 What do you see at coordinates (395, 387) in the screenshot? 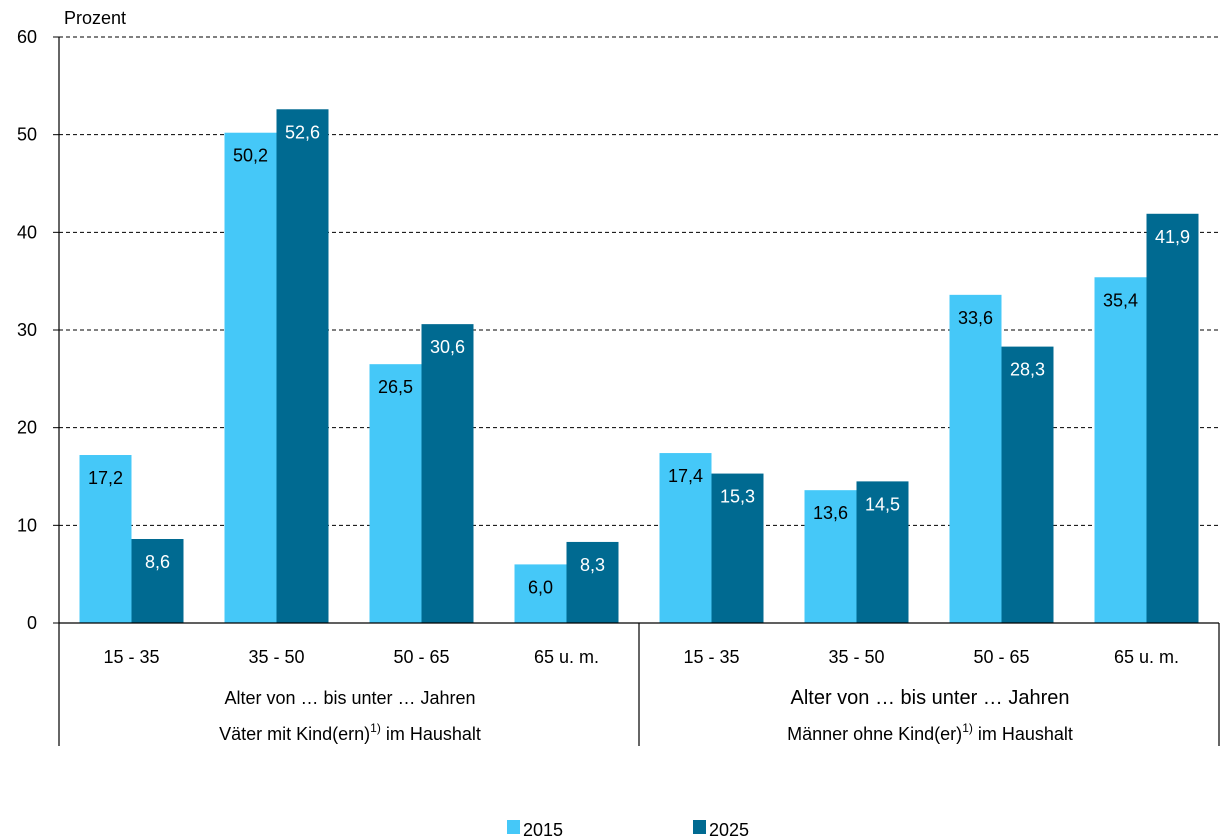
I see `data-label-2015: 26,5` at bounding box center [395, 387].